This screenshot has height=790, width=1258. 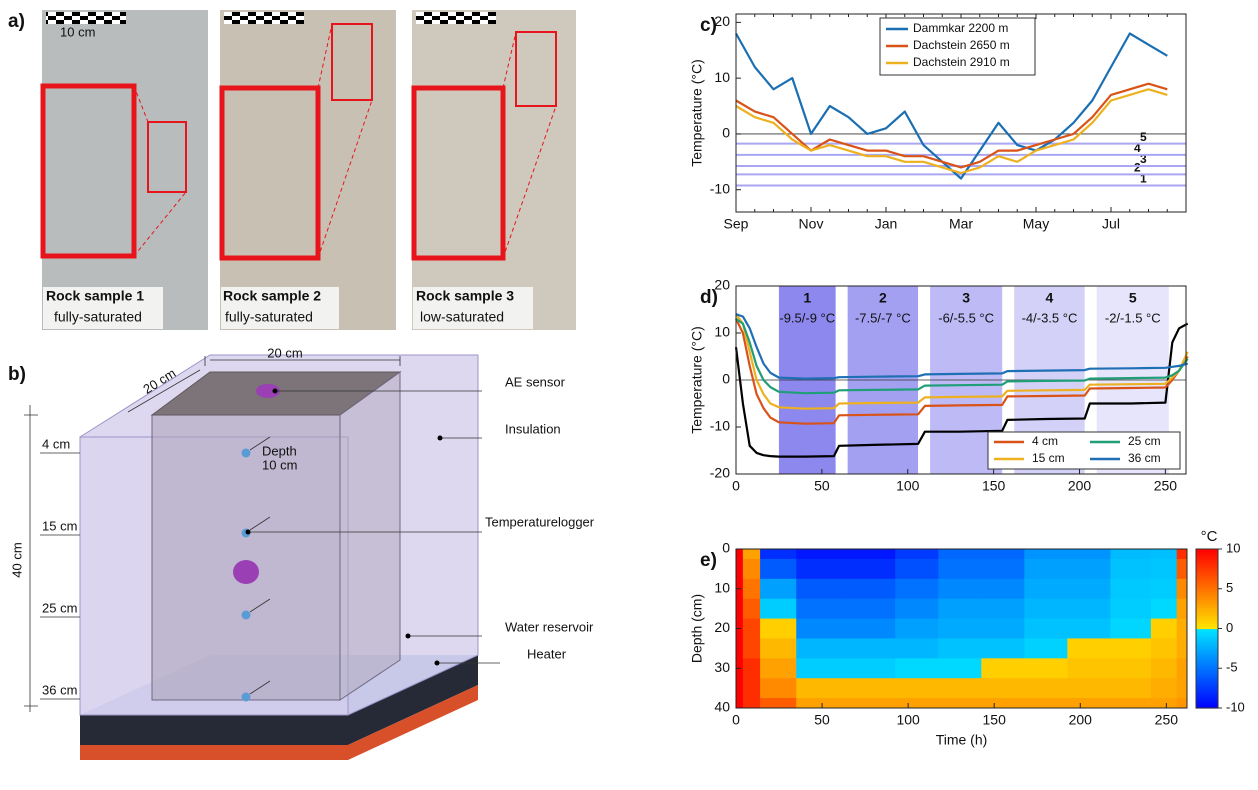 I want to click on region-range: -4/-3.5 °C, so click(x=1050, y=317).